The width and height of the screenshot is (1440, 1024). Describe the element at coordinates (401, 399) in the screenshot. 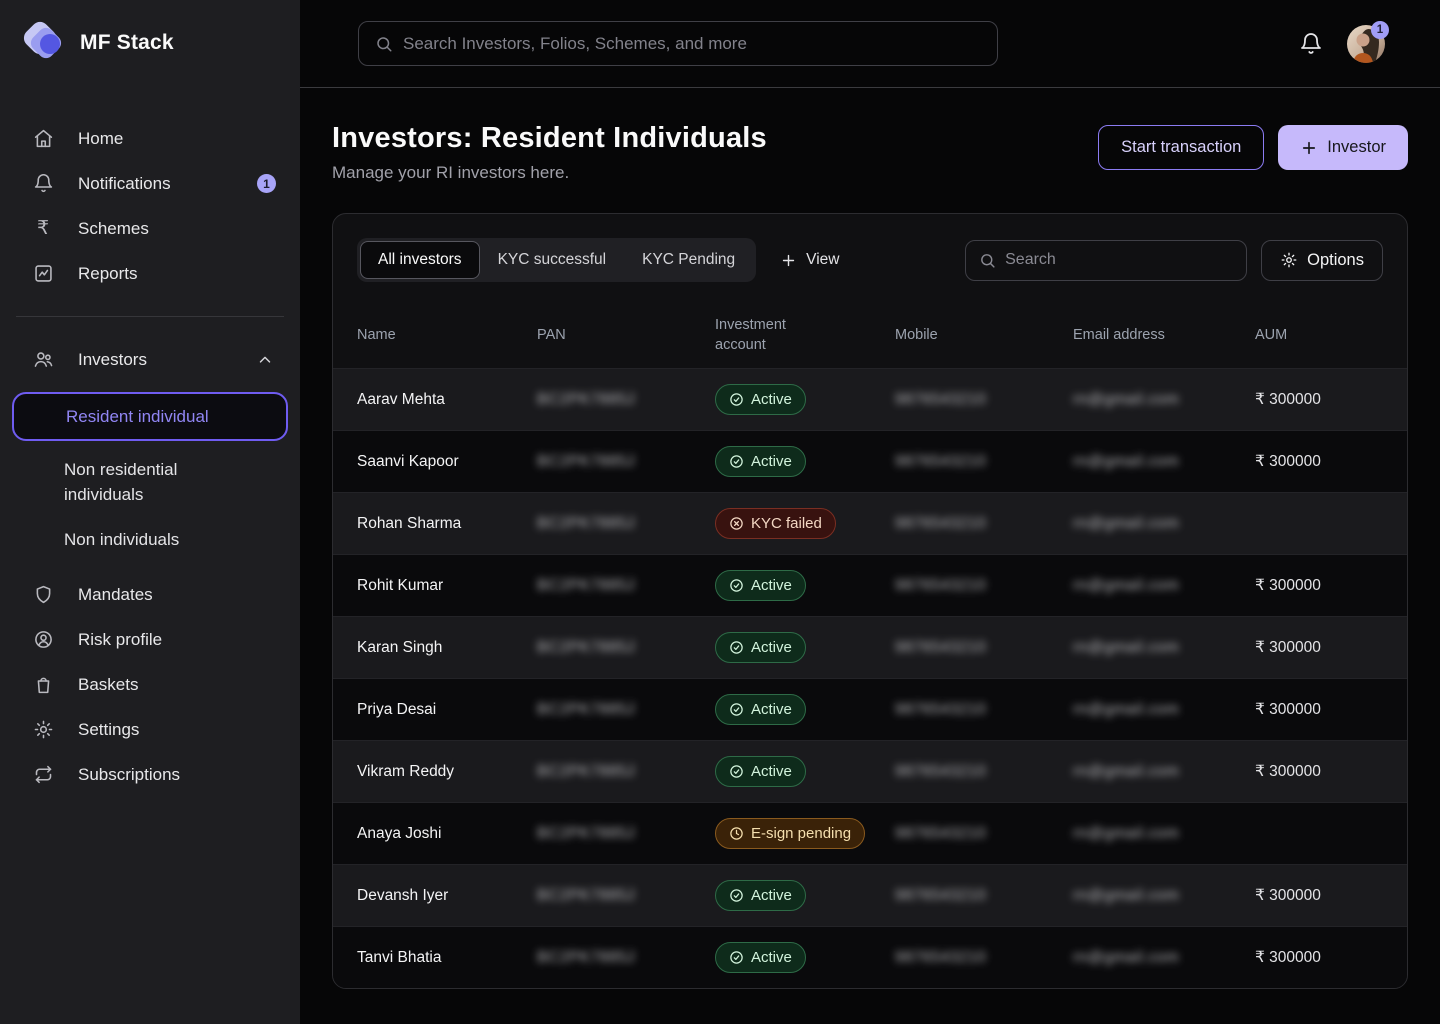

I see `investor-name: Aarav Mehta` at that location.